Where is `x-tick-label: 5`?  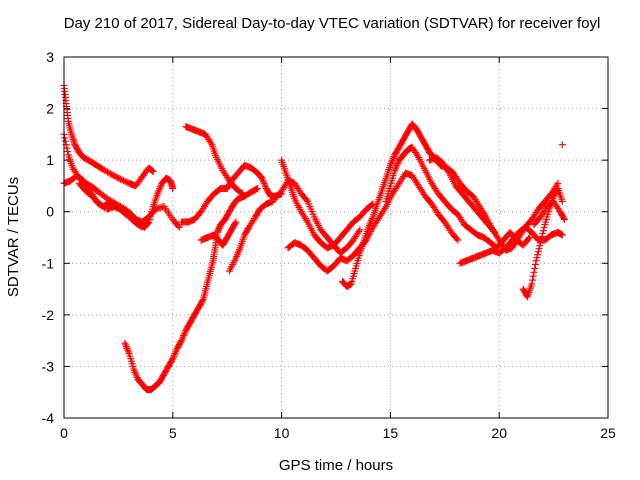
x-tick-label: 5 is located at coordinates (173, 433).